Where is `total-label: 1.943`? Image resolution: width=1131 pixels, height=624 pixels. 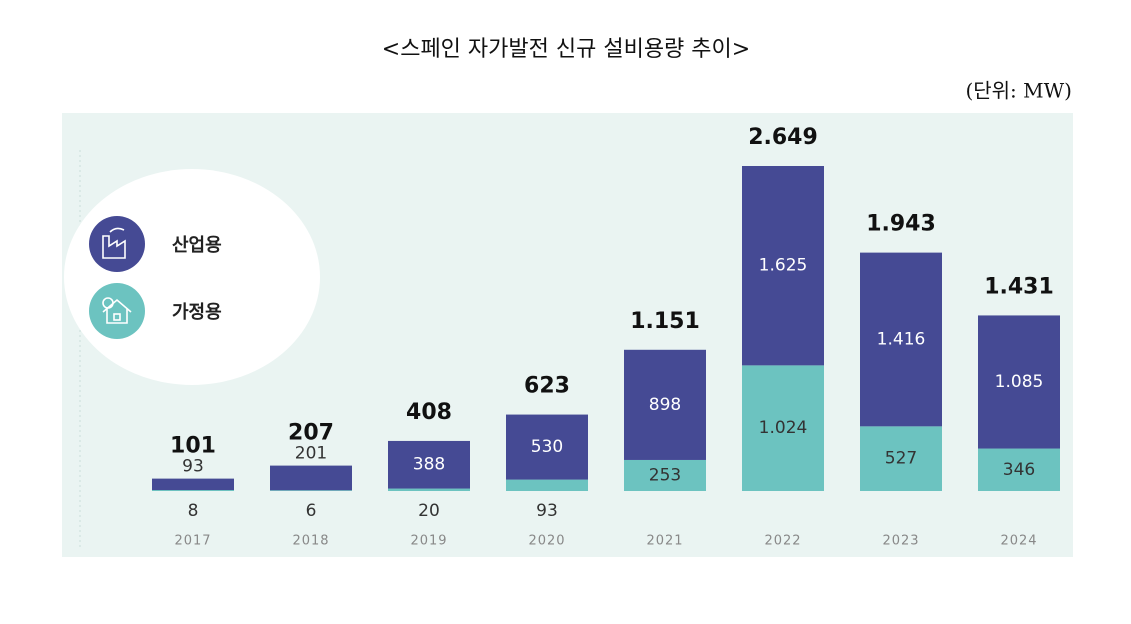 total-label: 1.943 is located at coordinates (901, 224).